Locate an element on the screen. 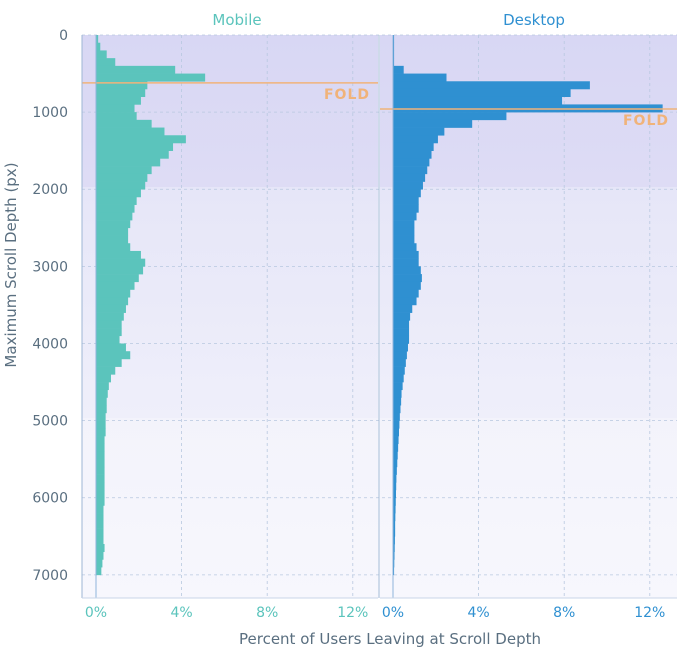  y-tick-label: 2000 is located at coordinates (50, 190).